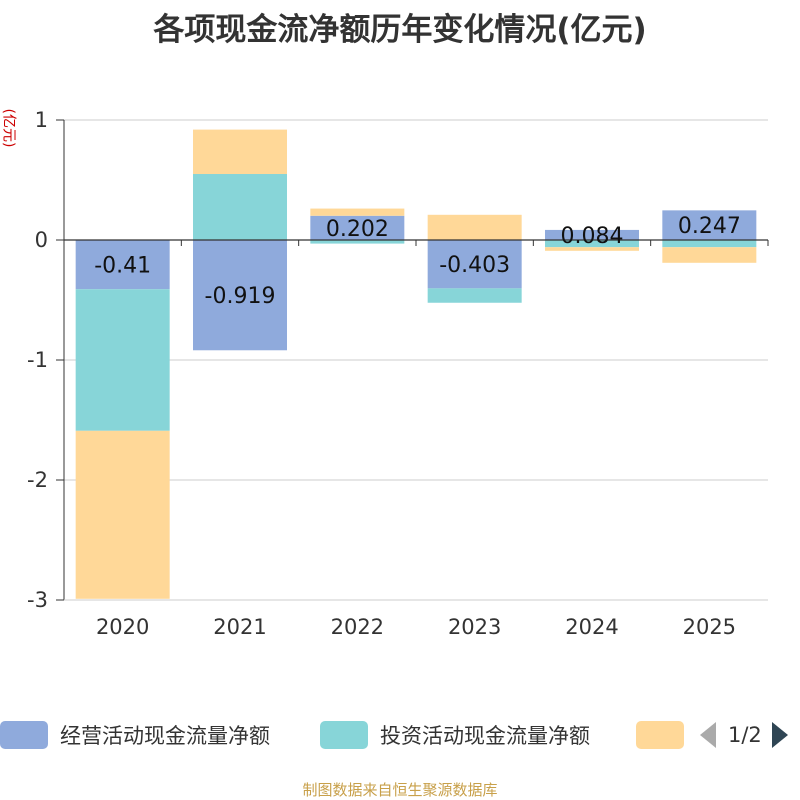  I want to click on bar-financing-2024, so click(592, 249).